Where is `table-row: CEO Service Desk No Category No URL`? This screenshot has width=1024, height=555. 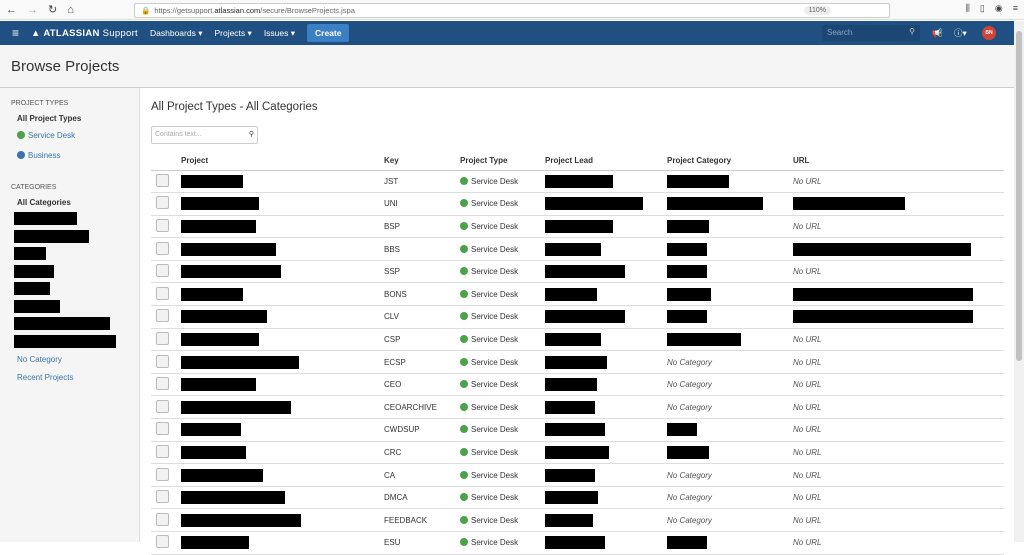
table-row: CEO Service Desk No Category No URL is located at coordinates (577, 385).